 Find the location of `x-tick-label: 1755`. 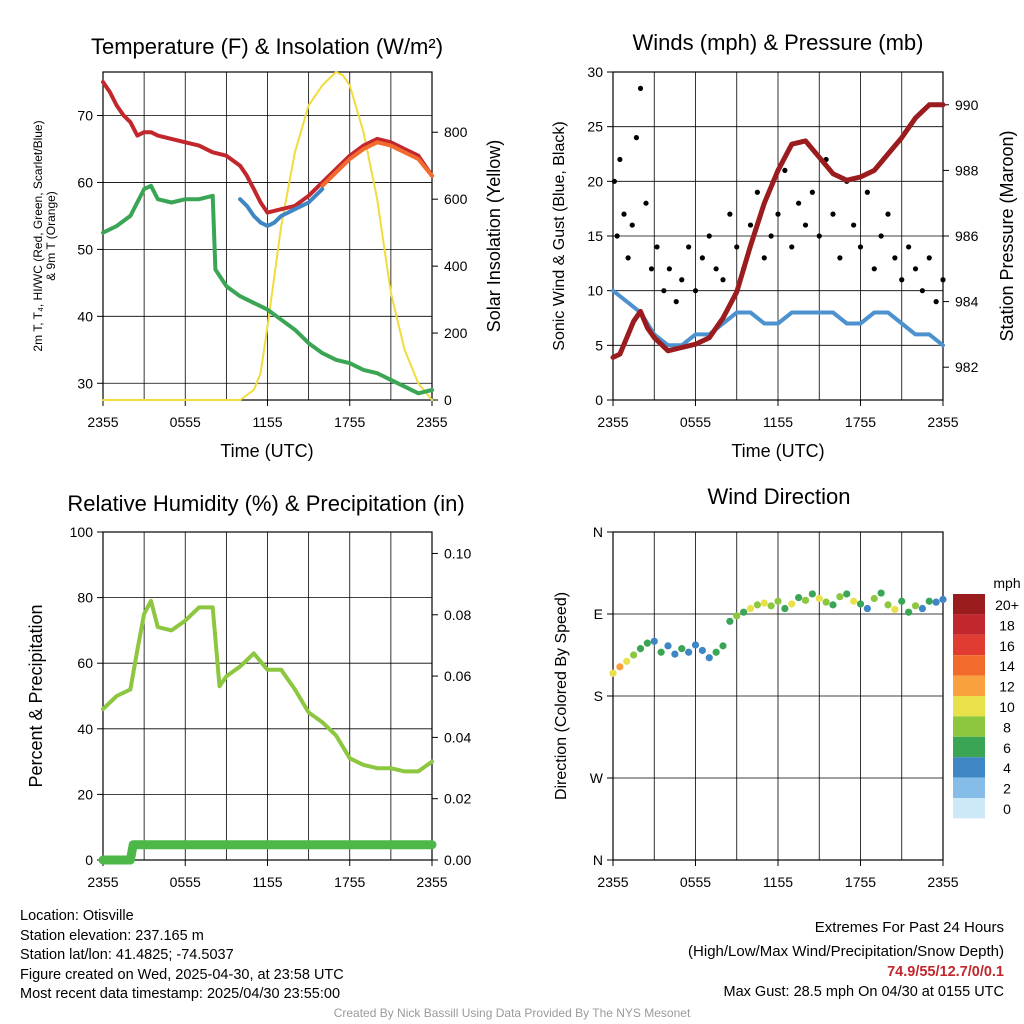

x-tick-label: 1755 is located at coordinates (860, 422).